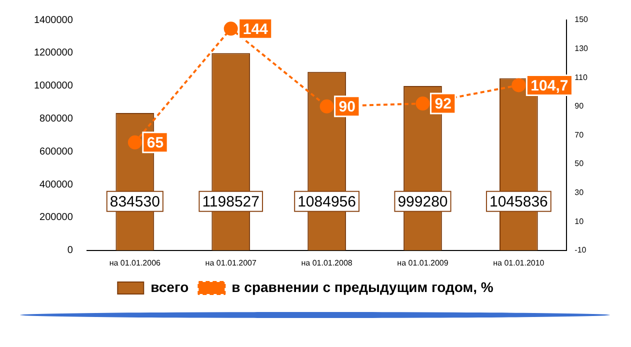 Image resolution: width=631 pixels, height=347 pixels. What do you see at coordinates (580, 250) in the screenshot?
I see `y2-tick-label: -10` at bounding box center [580, 250].